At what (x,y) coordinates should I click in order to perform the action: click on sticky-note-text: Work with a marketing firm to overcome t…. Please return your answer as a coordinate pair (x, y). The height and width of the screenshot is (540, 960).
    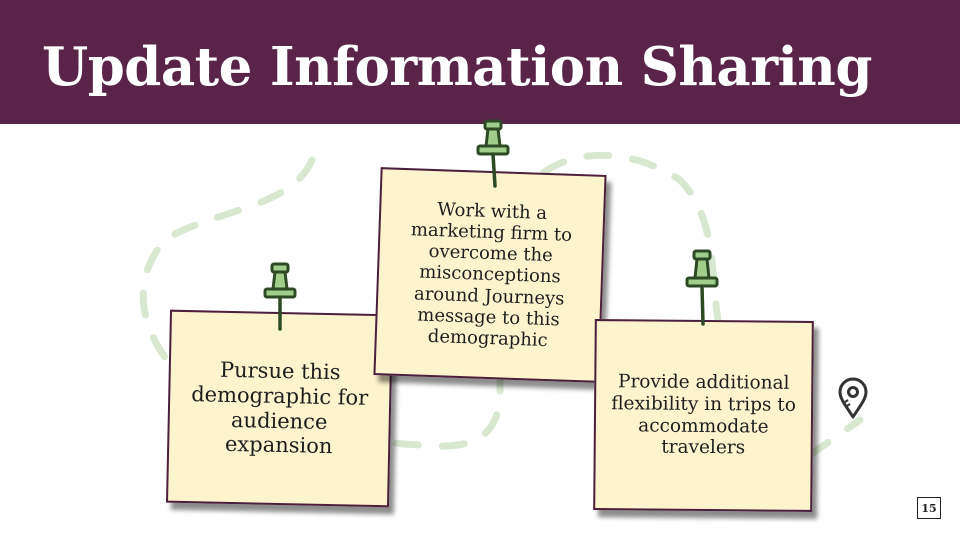
    Looking at the image, I should click on (491, 275).